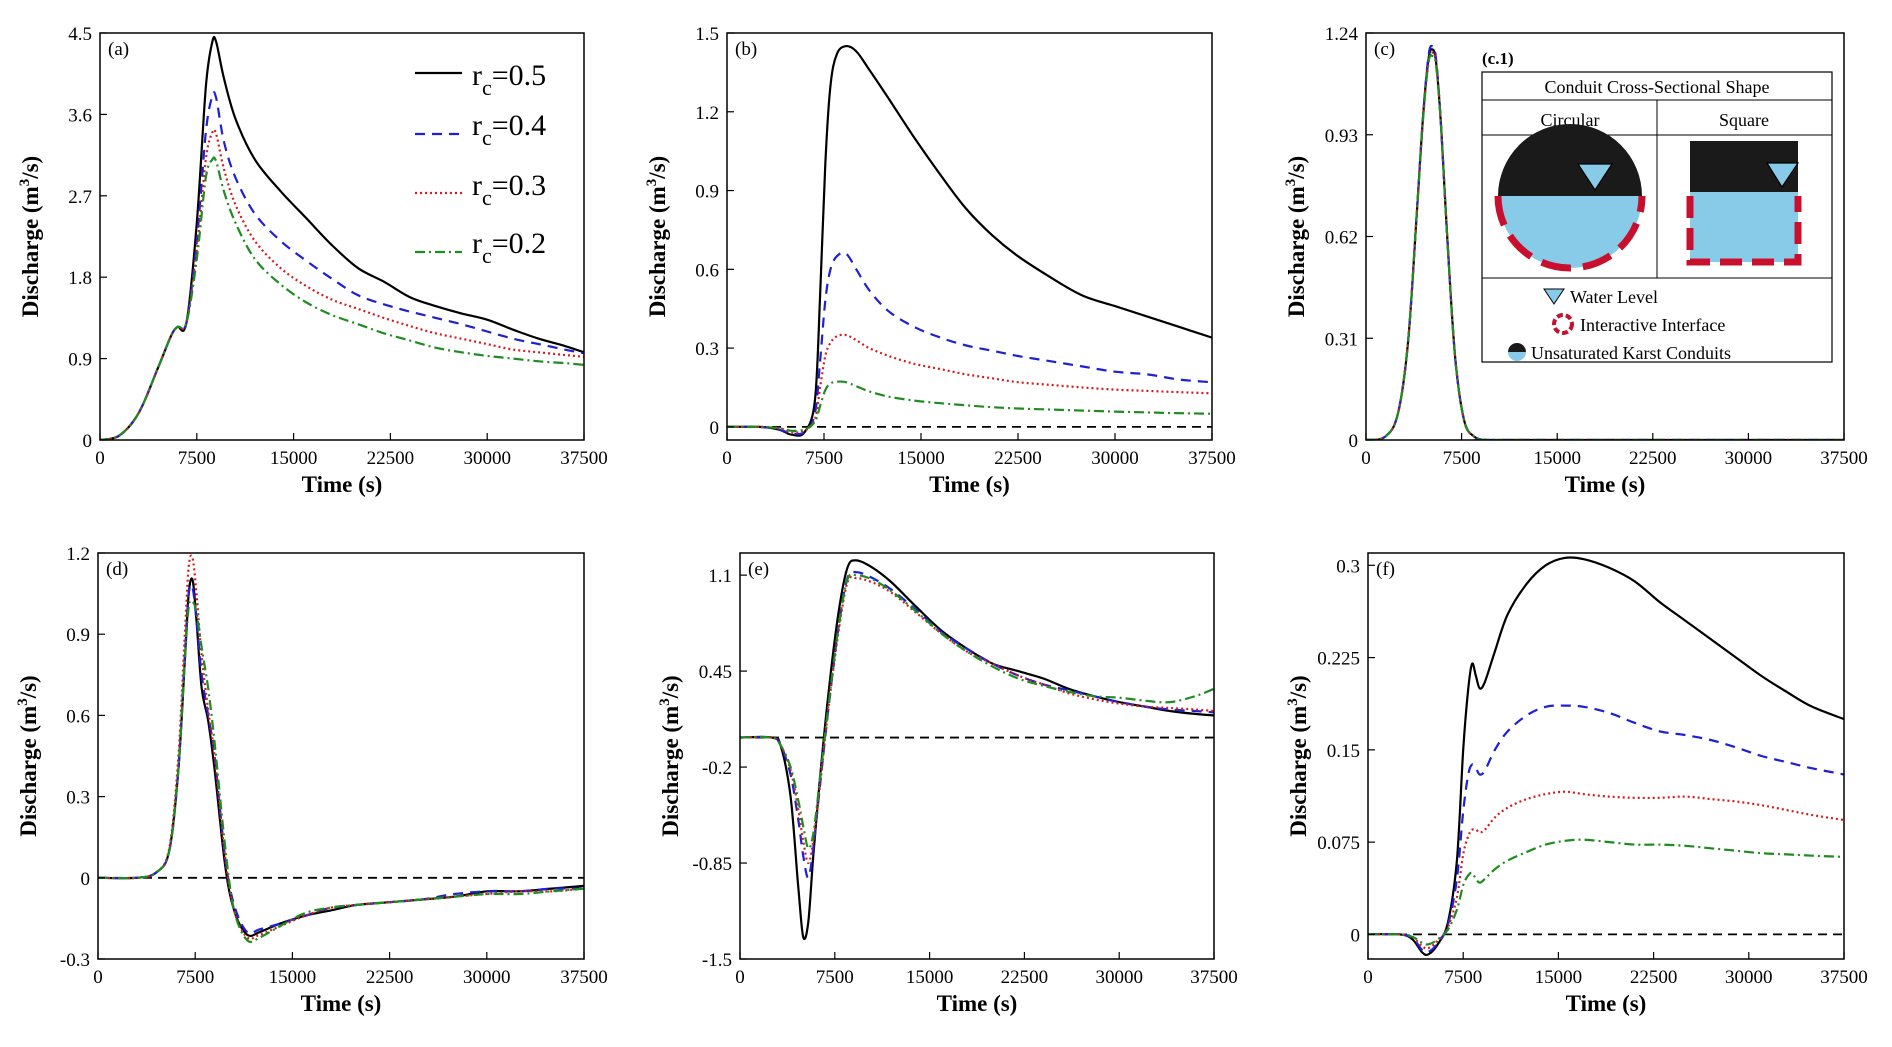 The width and height of the screenshot is (1892, 1047). I want to click on y-tick-label: 0.31, so click(1341, 339).